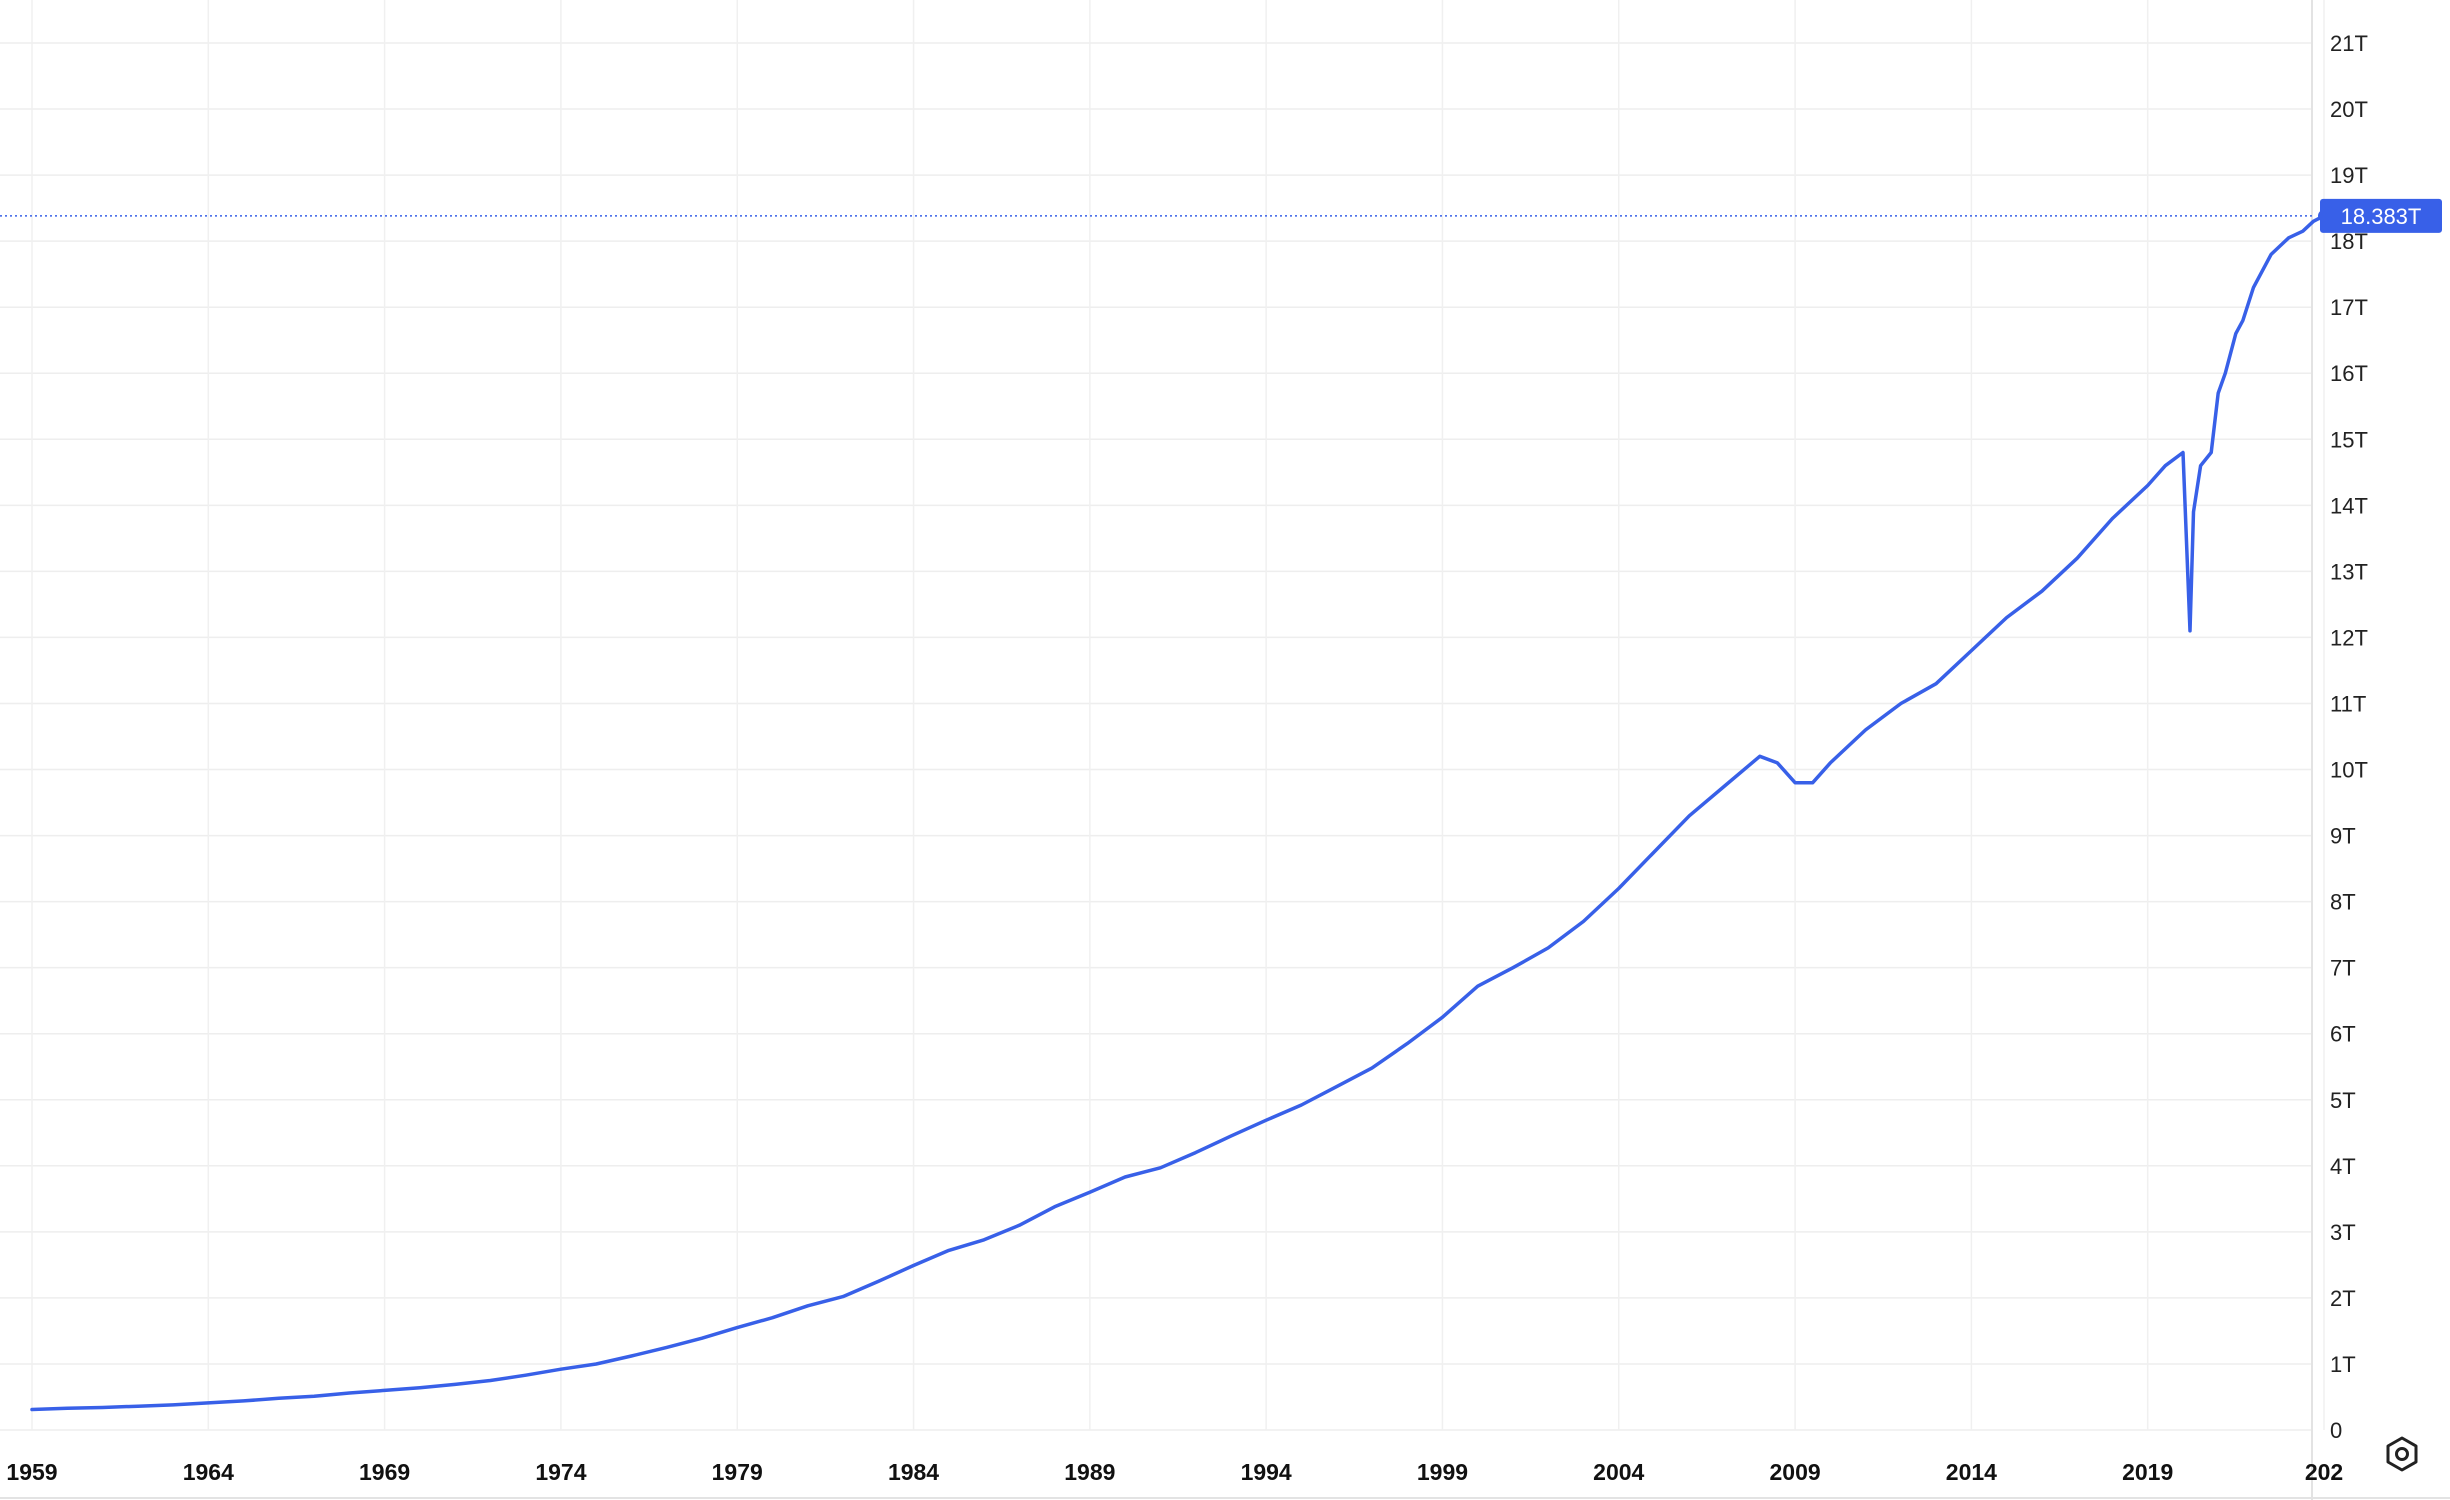 The height and width of the screenshot is (1500, 2450). Describe the element at coordinates (2349, 373) in the screenshot. I see `y-tick-label: 16T` at that location.